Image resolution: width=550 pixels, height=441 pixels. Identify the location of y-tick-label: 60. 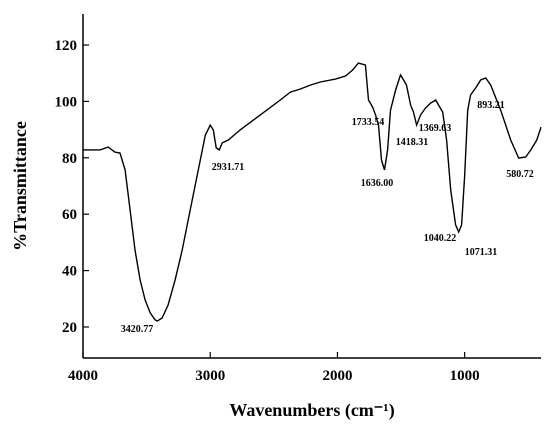
(69, 215).